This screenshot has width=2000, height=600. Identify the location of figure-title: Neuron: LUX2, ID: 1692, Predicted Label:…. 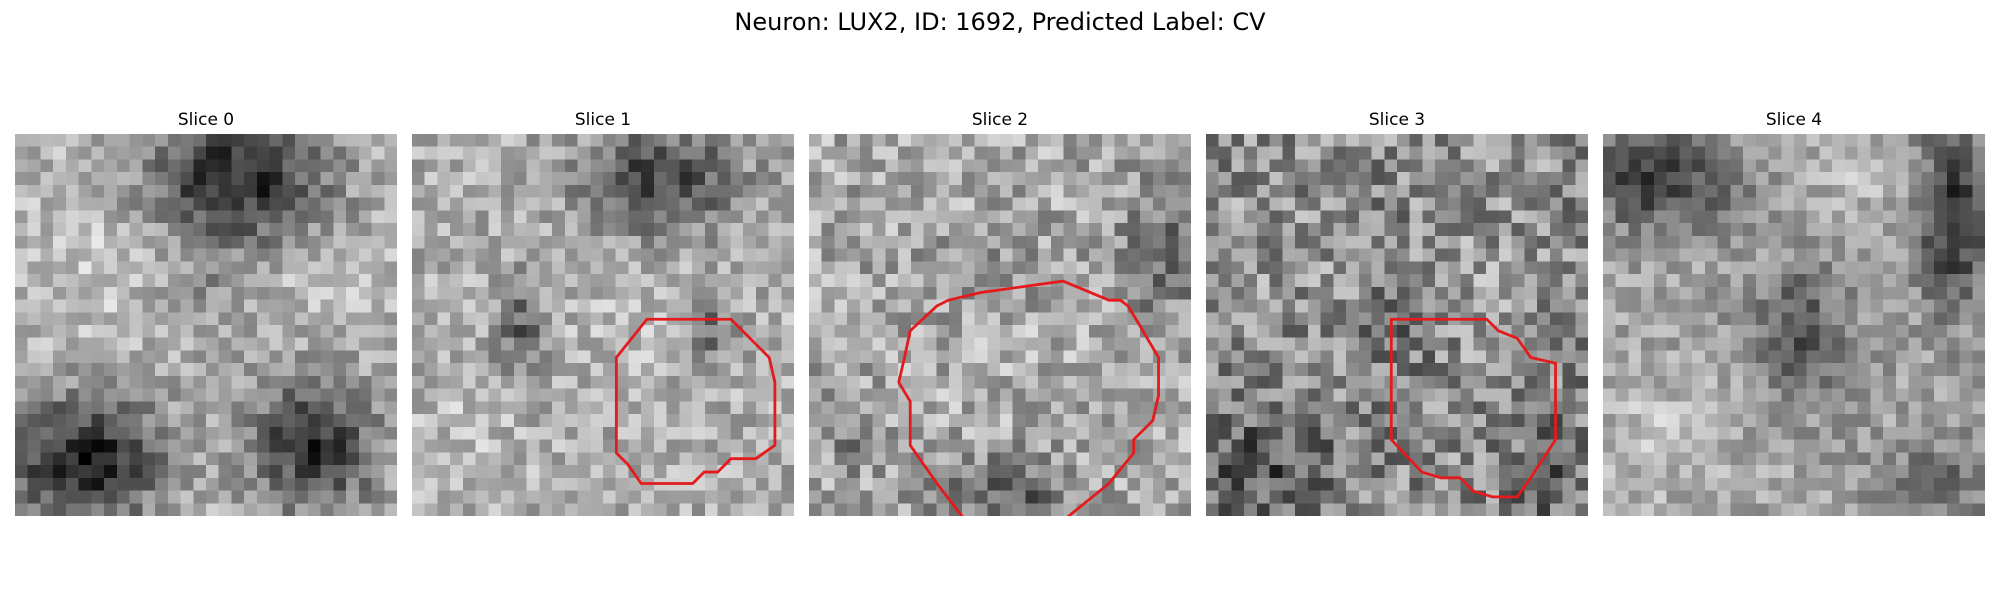
(1000, 22).